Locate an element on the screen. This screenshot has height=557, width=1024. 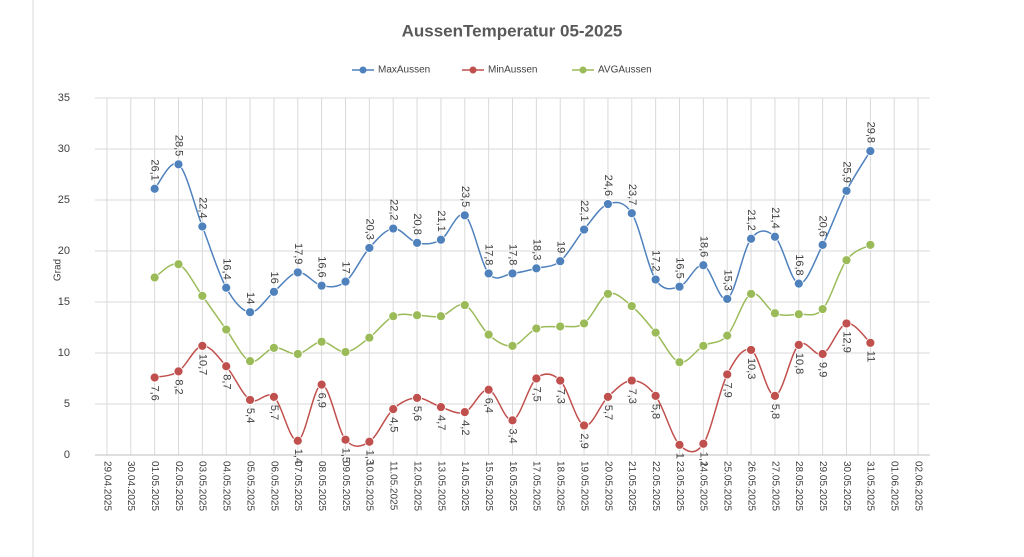
data-label: 23,5 is located at coordinates (465, 196).